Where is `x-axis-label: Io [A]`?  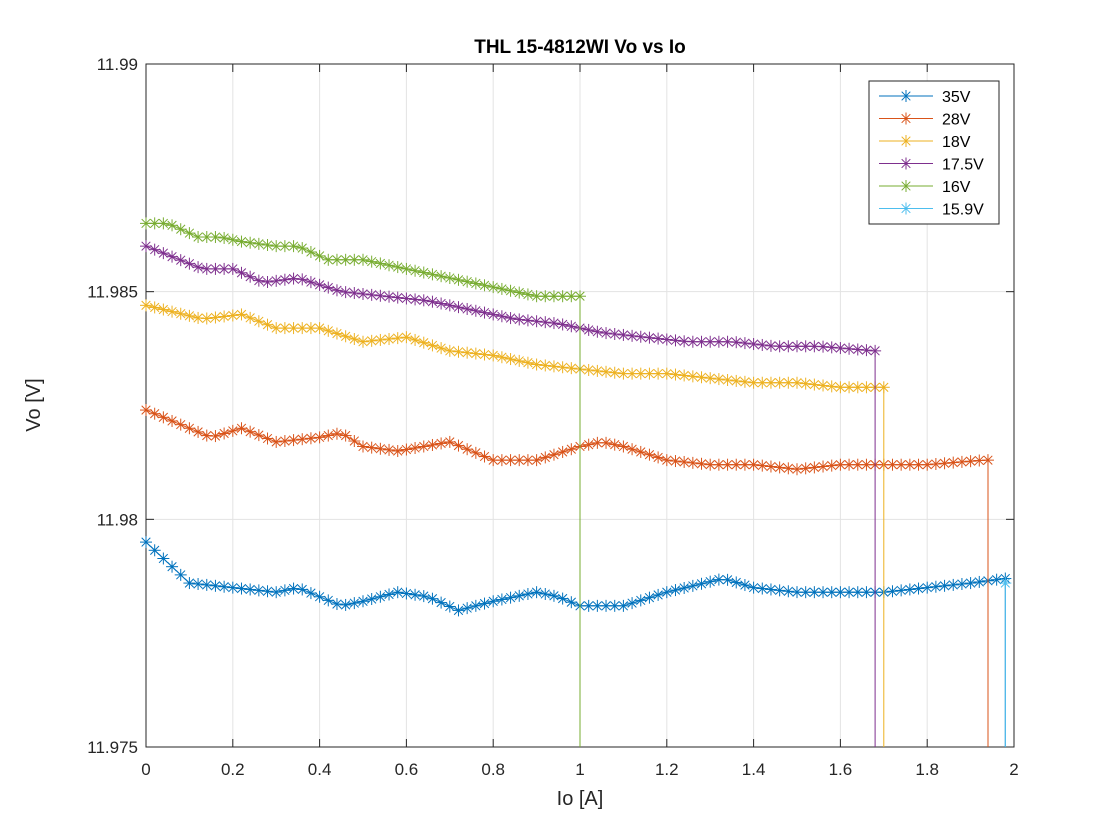 x-axis-label: Io [A] is located at coordinates (580, 799).